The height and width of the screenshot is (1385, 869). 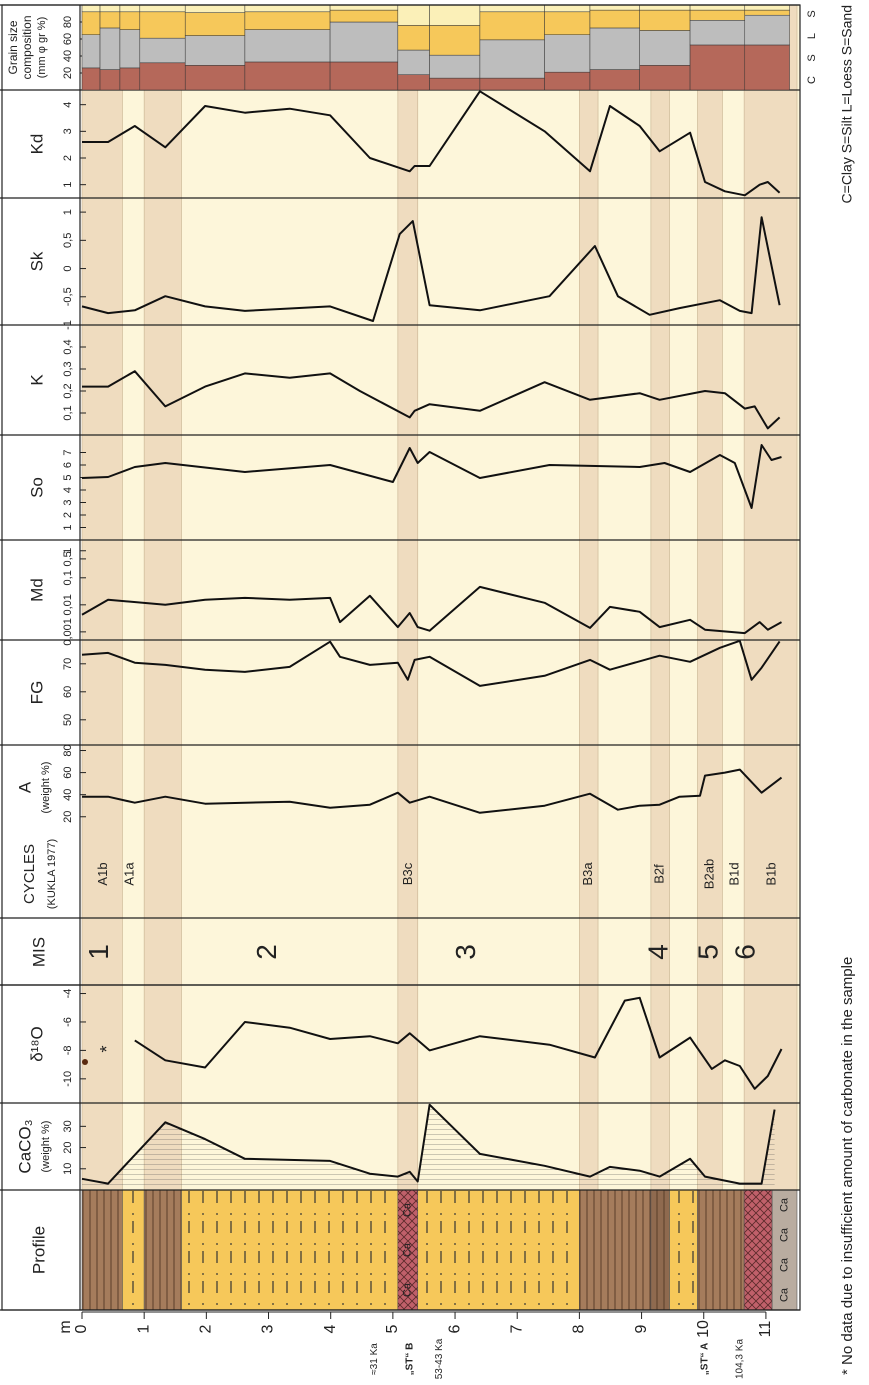 I want to click on depth-annotation: 53-43 Ka, so click(x=439, y=1358).